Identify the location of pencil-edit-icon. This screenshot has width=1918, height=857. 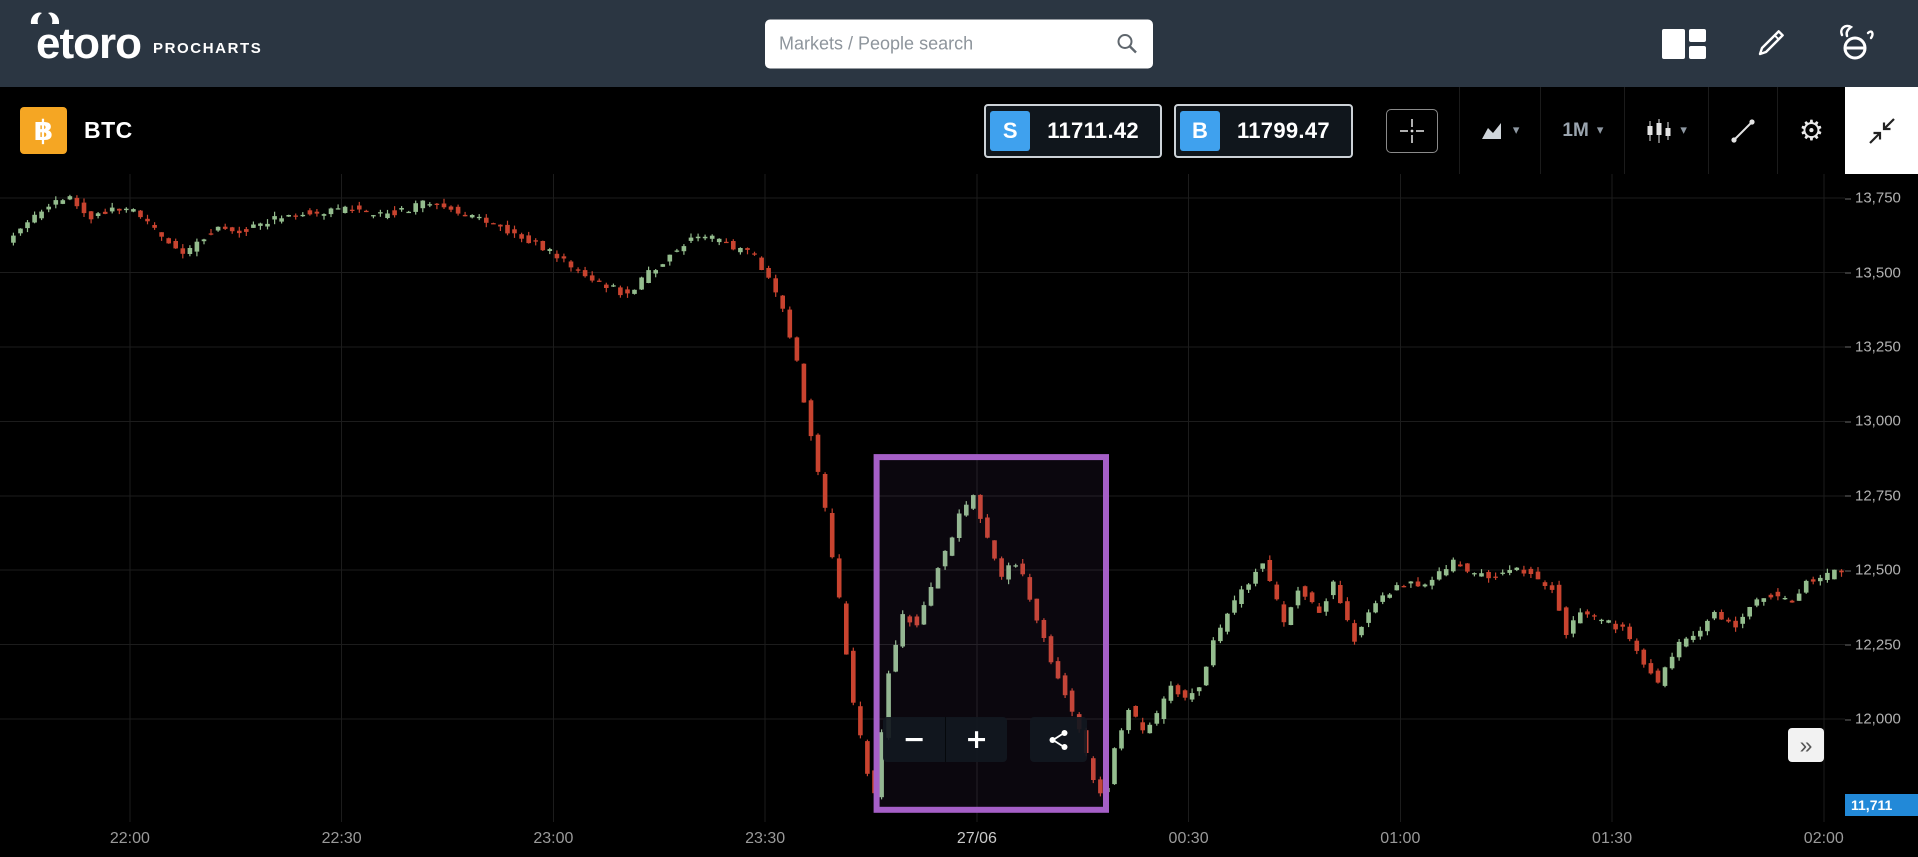
(1770, 44).